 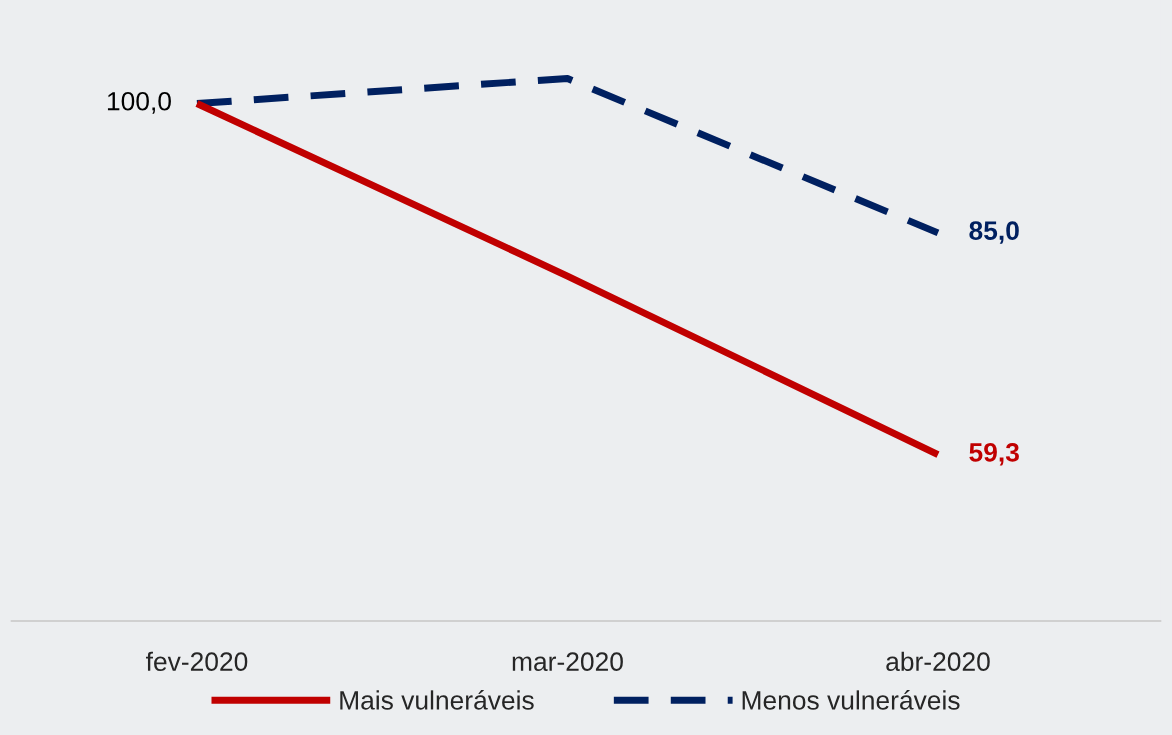 What do you see at coordinates (567, 662) in the screenshot?
I see `x-tick-label: mar-2020` at bounding box center [567, 662].